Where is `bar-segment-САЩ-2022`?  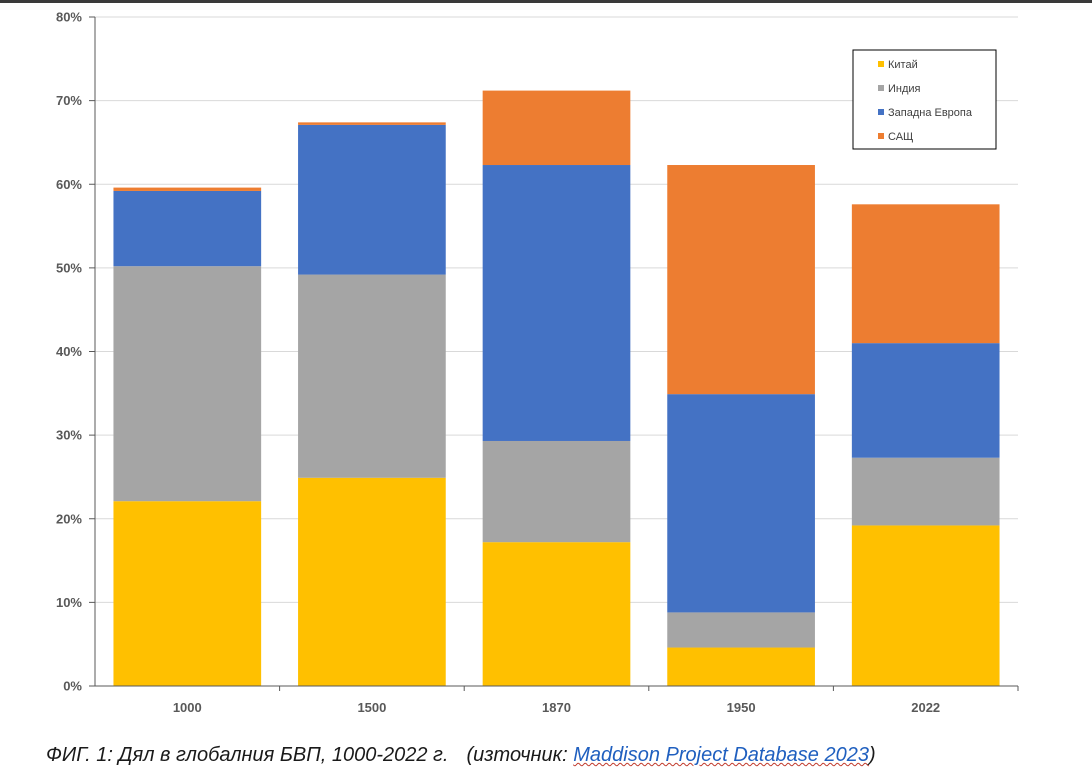 bar-segment-САЩ-2022 is located at coordinates (925, 274).